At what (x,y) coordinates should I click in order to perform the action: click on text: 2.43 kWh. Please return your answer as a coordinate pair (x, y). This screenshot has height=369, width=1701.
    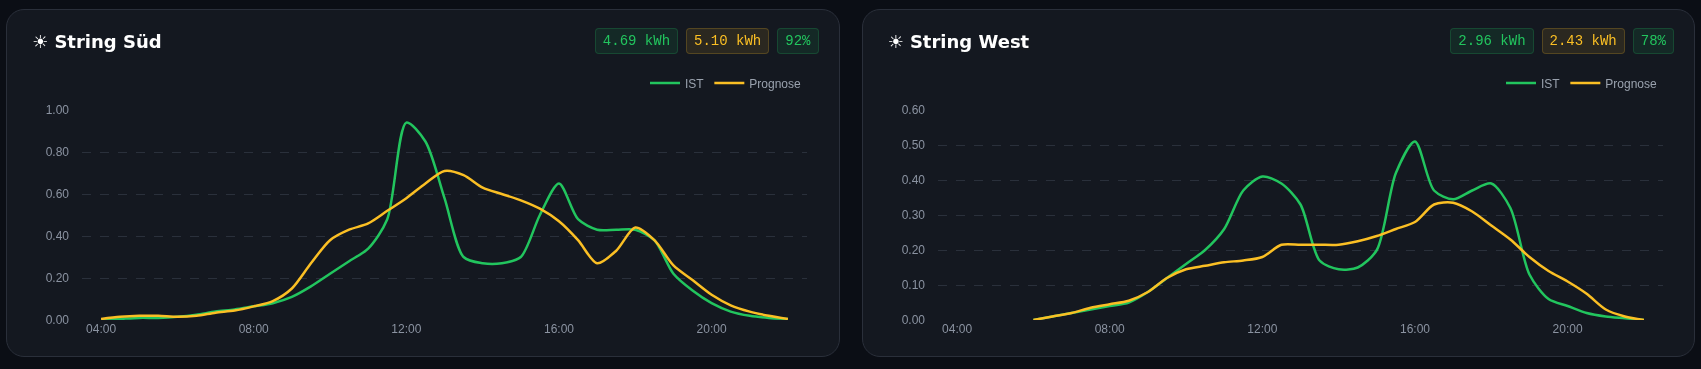
    Looking at the image, I should click on (1583, 41).